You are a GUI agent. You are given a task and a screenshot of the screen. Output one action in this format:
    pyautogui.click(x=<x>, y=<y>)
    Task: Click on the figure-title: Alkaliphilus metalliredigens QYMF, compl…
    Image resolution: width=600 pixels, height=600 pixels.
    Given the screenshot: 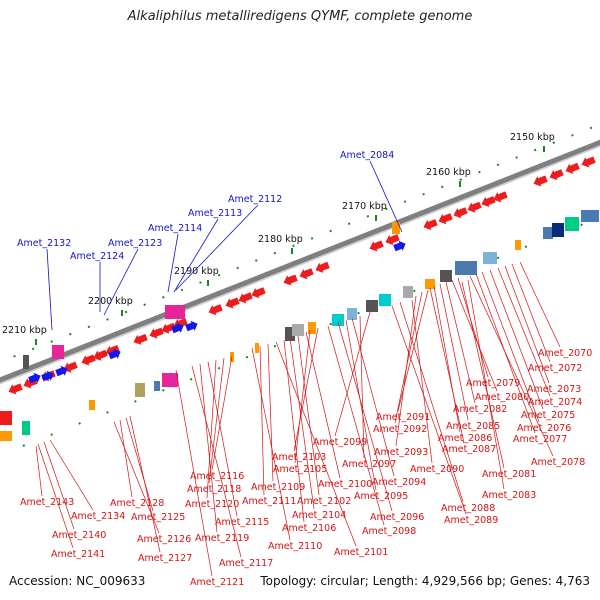 What is the action you would take?
    pyautogui.click(x=300, y=16)
    